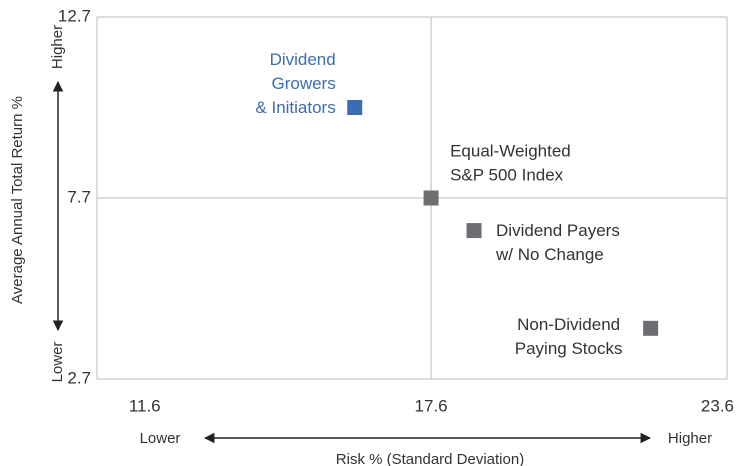 Image resolution: width=742 pixels, height=466 pixels. I want to click on point-label: Paying Stocks, so click(569, 348).